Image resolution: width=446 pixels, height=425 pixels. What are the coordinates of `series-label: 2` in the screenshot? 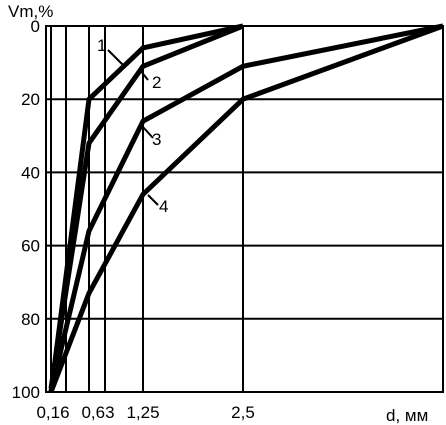 It's located at (156, 82).